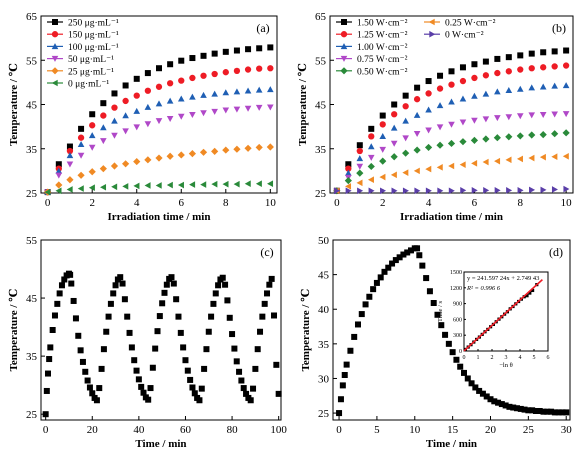 The image size is (577, 460). What do you see at coordinates (14, 104) in the screenshot?
I see `y-axis-label: Temperature / ℃` at bounding box center [14, 104].